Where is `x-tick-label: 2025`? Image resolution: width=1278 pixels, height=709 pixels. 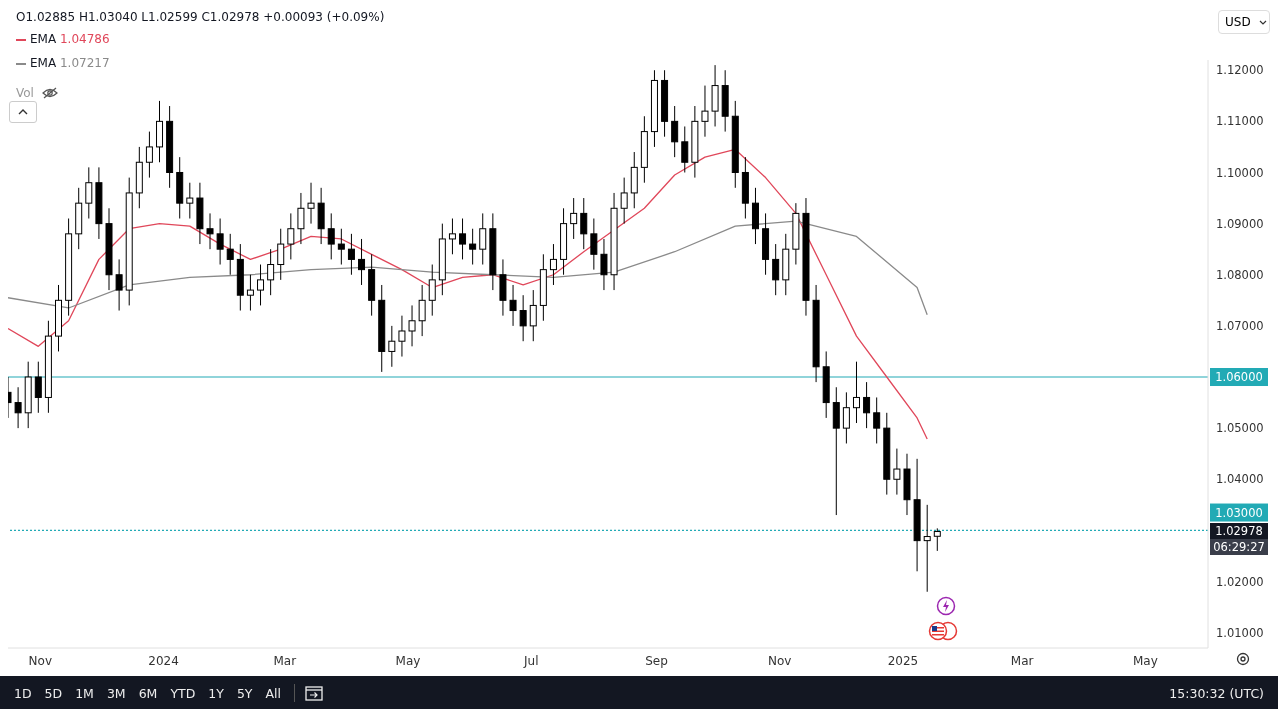
x-tick-label: 2025 is located at coordinates (903, 660).